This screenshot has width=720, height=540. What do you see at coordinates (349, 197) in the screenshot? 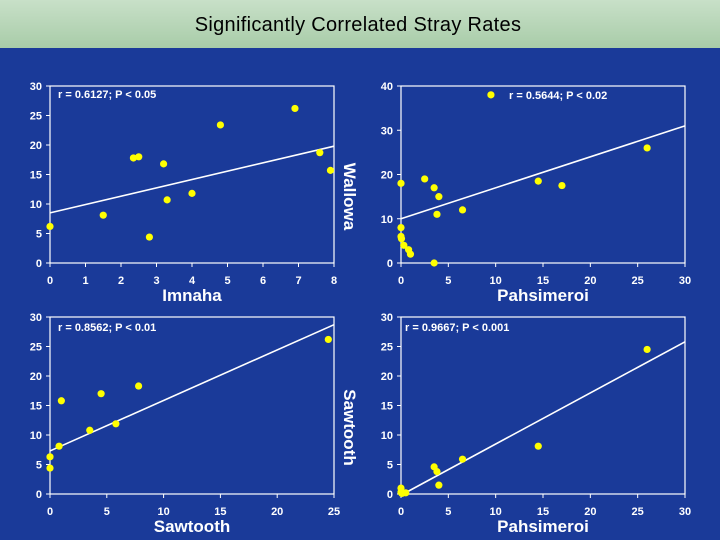
I see `y-axis-label: Wallowa` at bounding box center [349, 197].